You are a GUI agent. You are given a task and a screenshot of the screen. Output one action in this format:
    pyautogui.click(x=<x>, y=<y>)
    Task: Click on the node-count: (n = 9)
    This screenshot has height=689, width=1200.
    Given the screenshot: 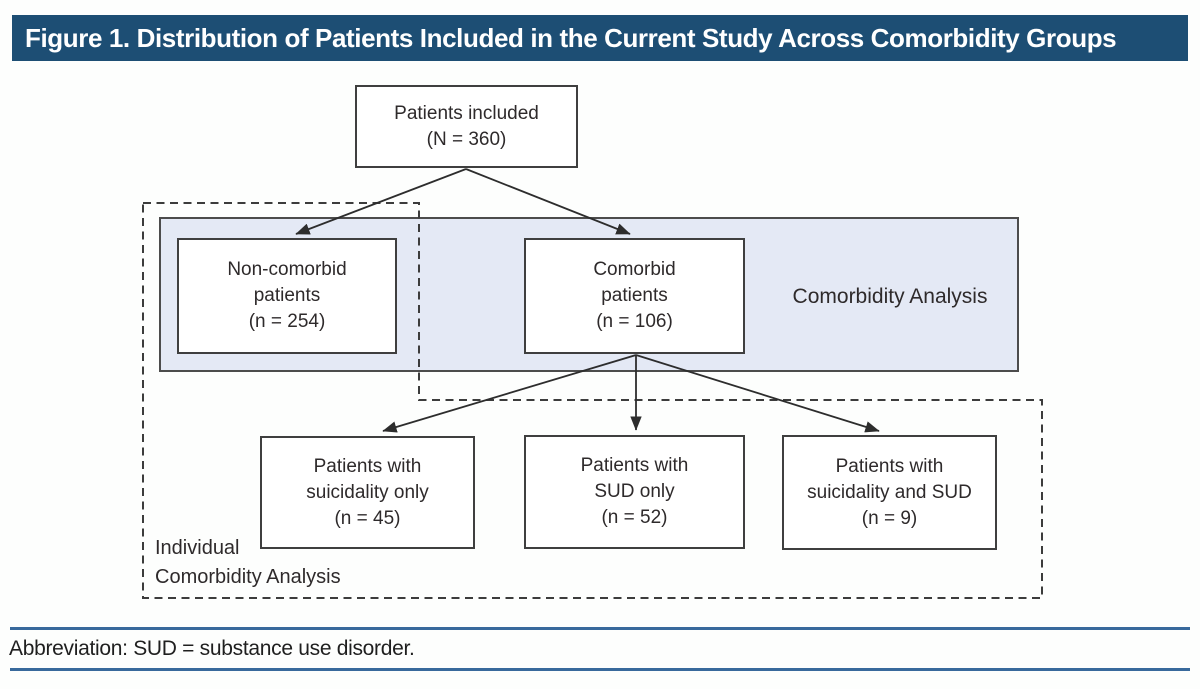 What is the action you would take?
    pyautogui.click(x=889, y=518)
    